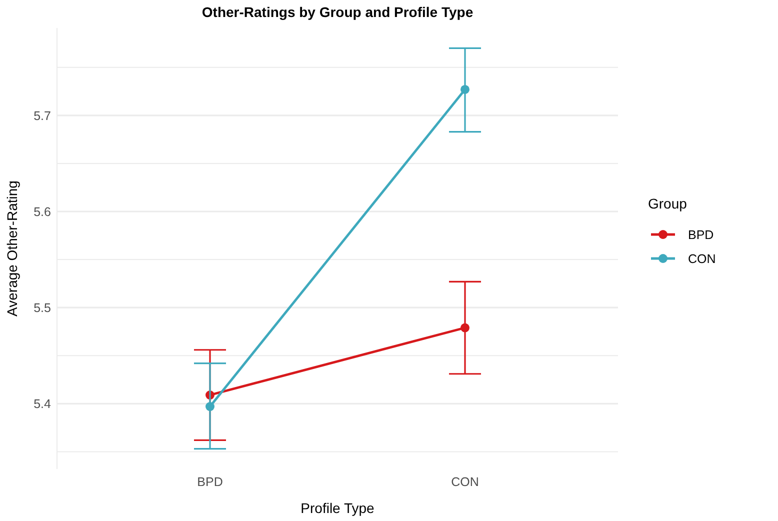 The image size is (778, 521). I want to click on x-axis-title: Profile Type, so click(337, 508).